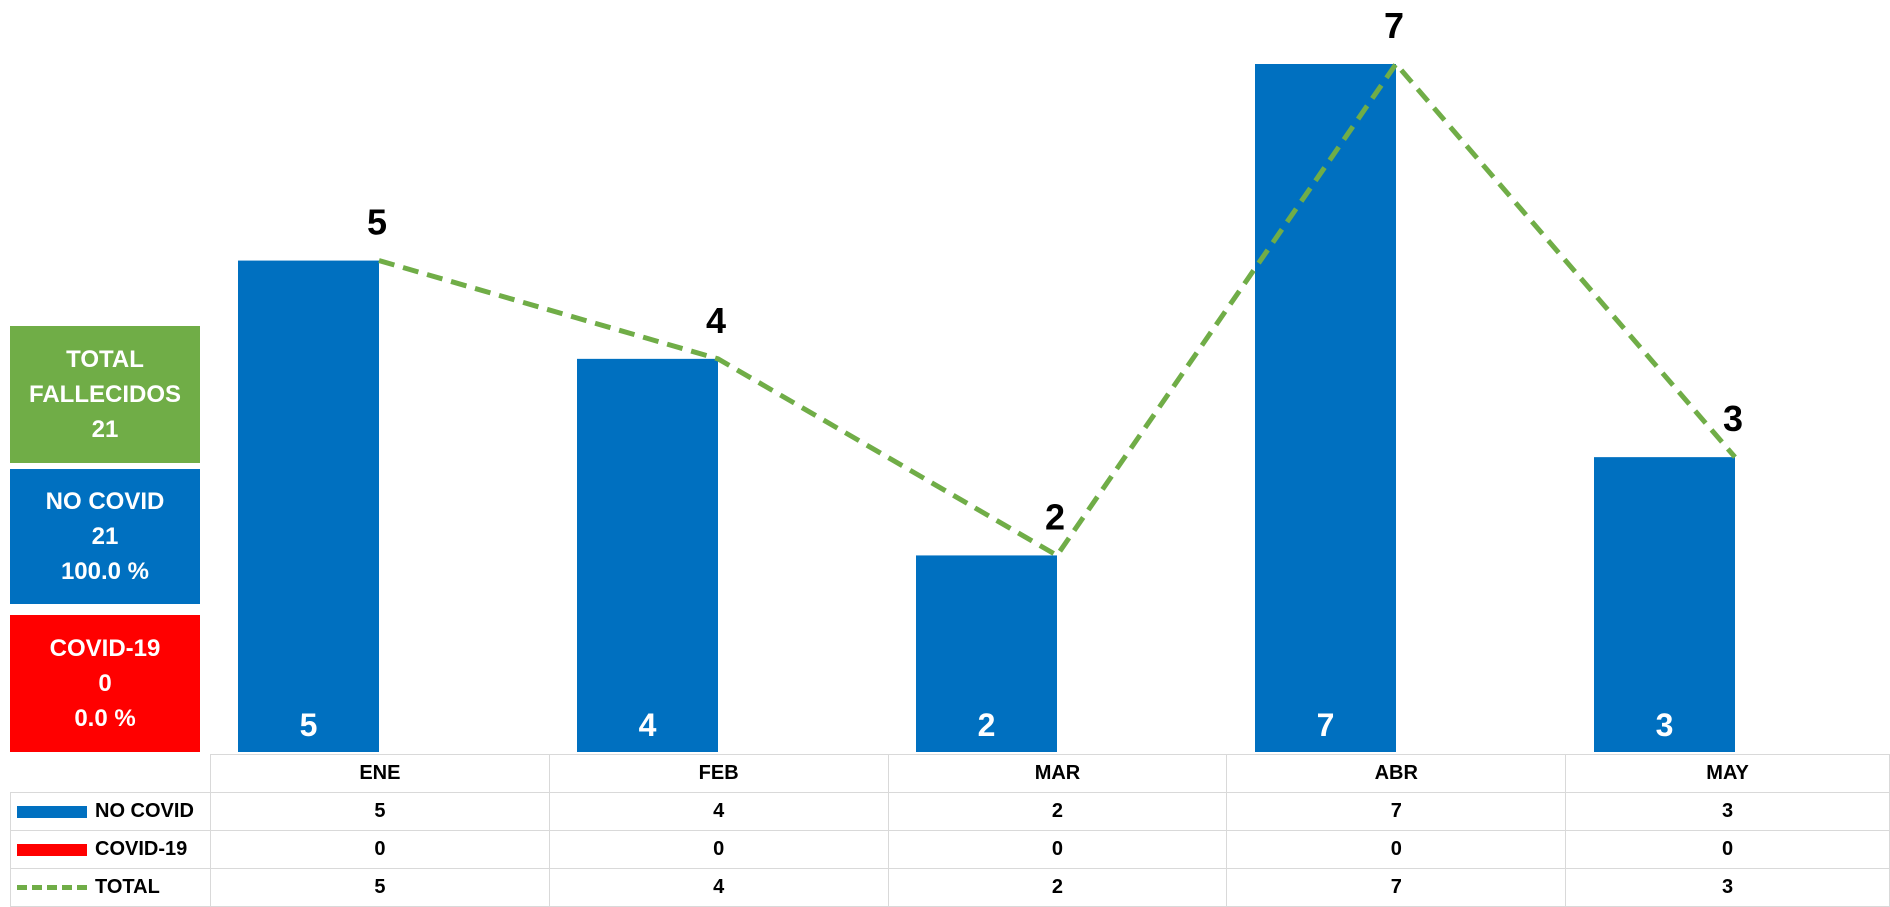 The width and height of the screenshot is (1890, 907). I want to click on covid-box-percent: 0.0 %, so click(105, 718).